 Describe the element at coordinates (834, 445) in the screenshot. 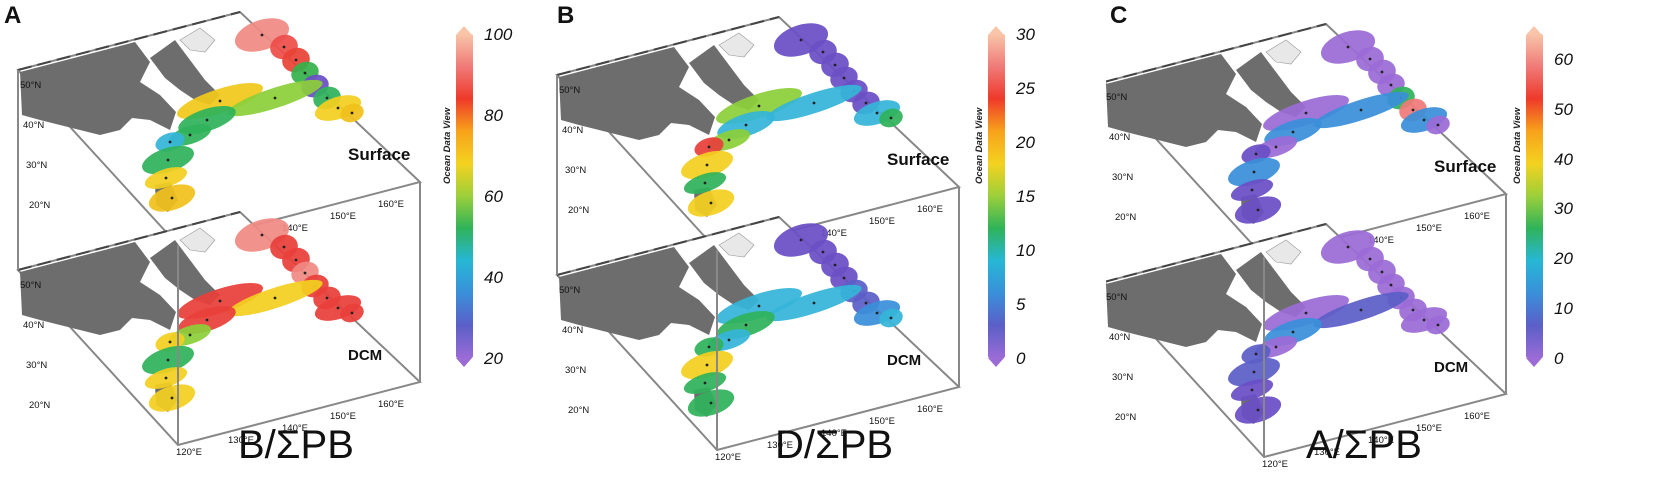

I see `ratio-label: D/ΣPB` at that location.